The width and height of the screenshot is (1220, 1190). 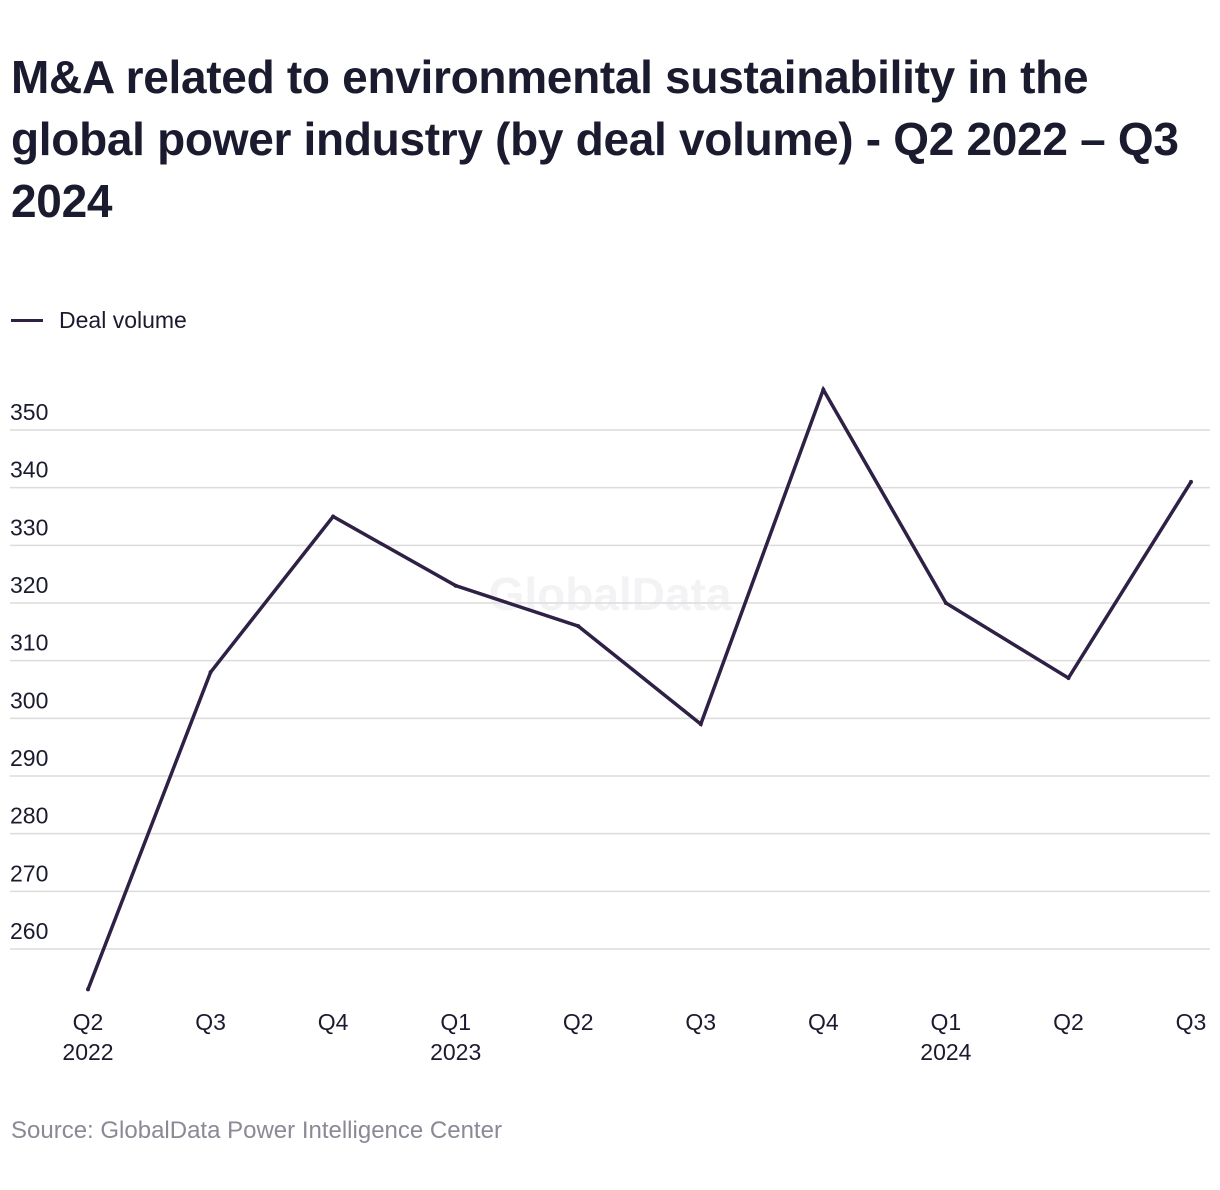 What do you see at coordinates (455, 1052) in the screenshot?
I see `x-tick-year-3: 2023` at bounding box center [455, 1052].